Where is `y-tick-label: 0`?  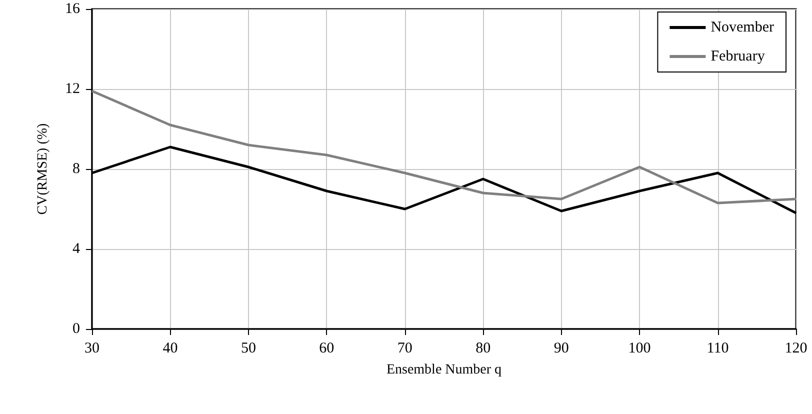 y-tick-label: 0 is located at coordinates (76, 329).